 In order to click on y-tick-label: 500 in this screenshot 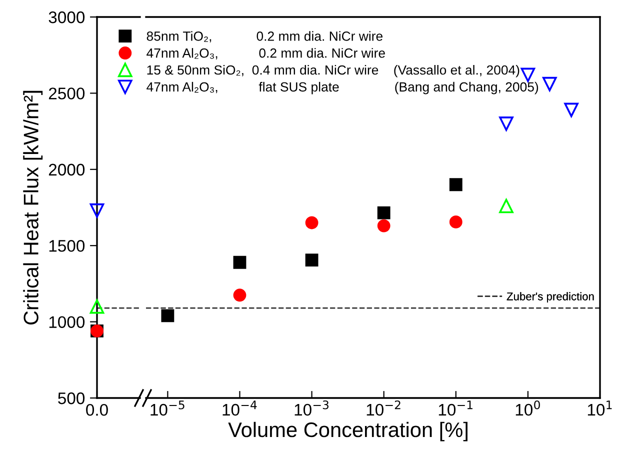, I will do `click(71, 398)`.